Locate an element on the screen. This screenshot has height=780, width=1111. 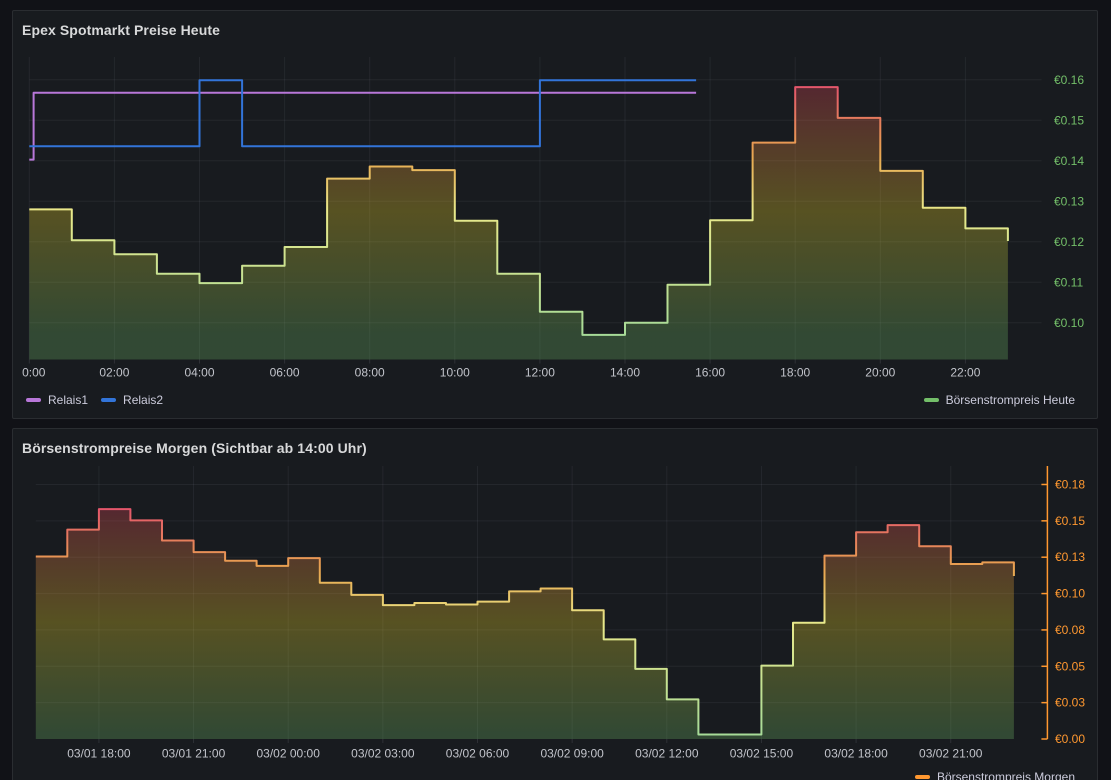
legend-group-right: Börsenstrompreis Morgen is located at coordinates (994, 775).